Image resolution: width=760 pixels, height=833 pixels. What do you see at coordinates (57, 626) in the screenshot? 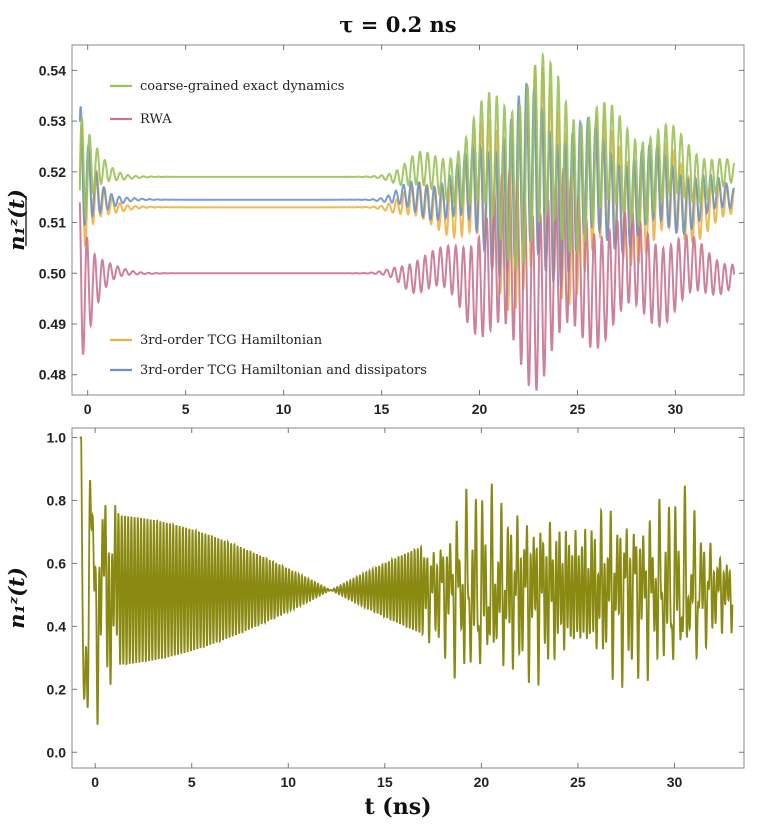
I see `y-tick-label: 0.4` at bounding box center [57, 626].